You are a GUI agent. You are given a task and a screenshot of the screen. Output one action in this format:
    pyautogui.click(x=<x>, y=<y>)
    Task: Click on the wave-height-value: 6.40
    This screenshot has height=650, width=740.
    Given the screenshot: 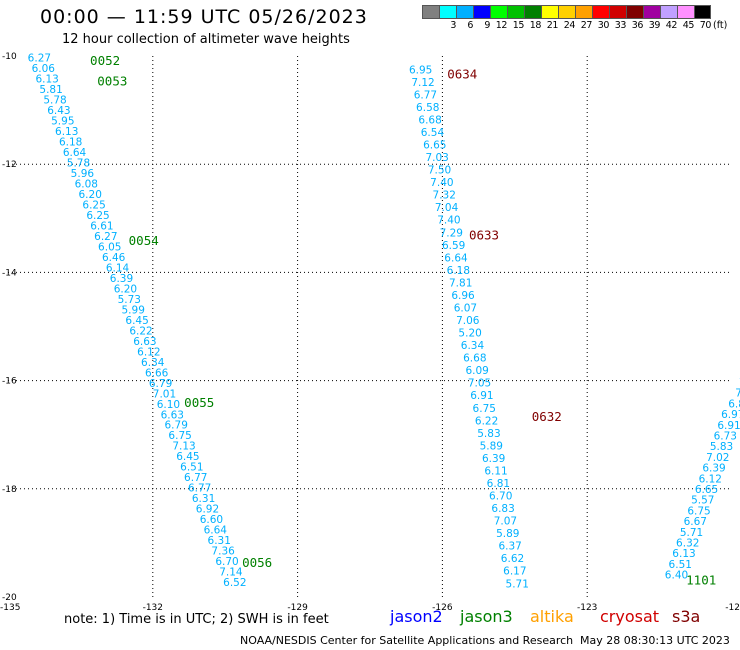 What is the action you would take?
    pyautogui.click(x=676, y=576)
    